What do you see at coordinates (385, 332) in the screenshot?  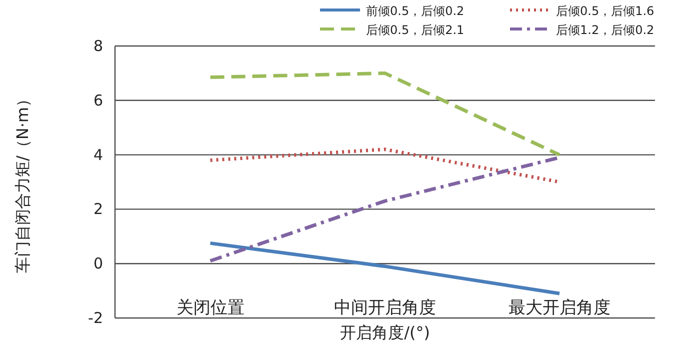 I see `x-axis-title: 开启角度/(°)` at bounding box center [385, 332].